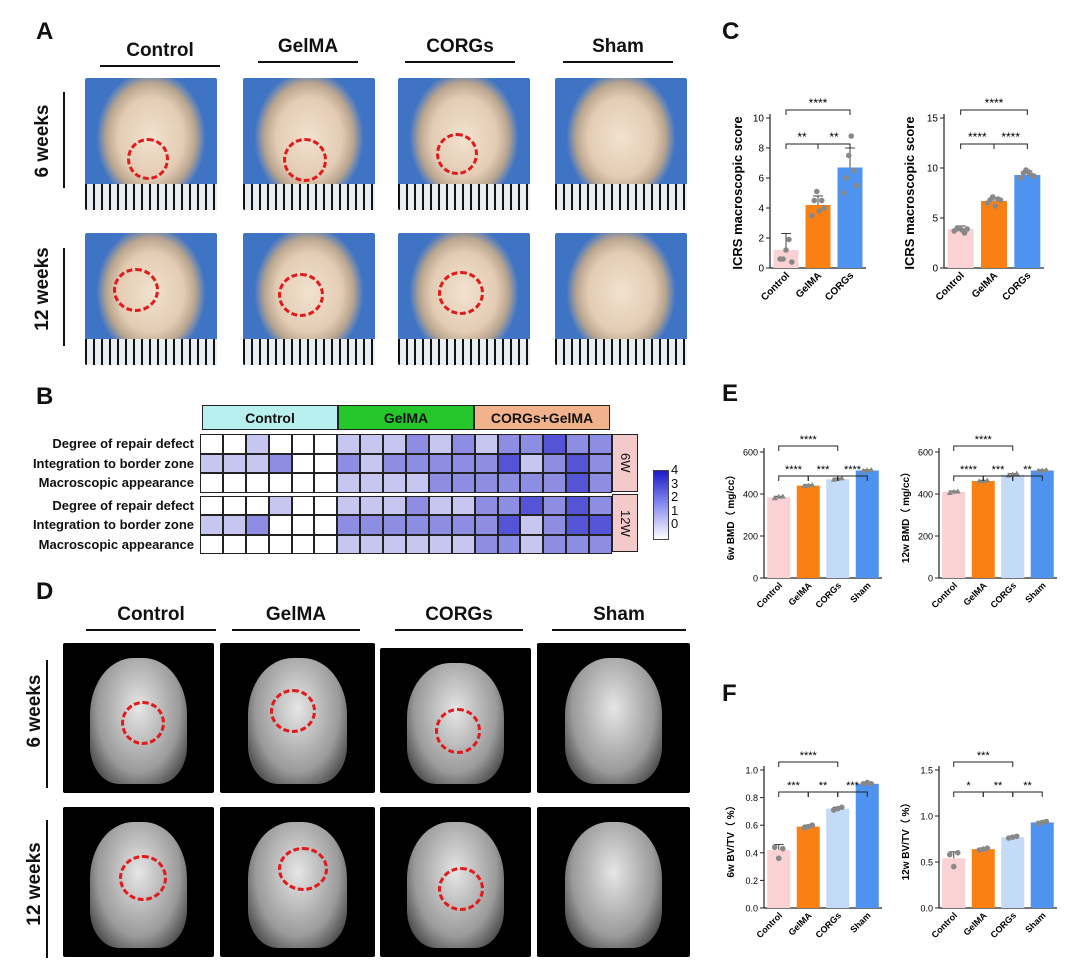  What do you see at coordinates (731, 31) in the screenshot?
I see `panel-label-c: C` at bounding box center [731, 31].